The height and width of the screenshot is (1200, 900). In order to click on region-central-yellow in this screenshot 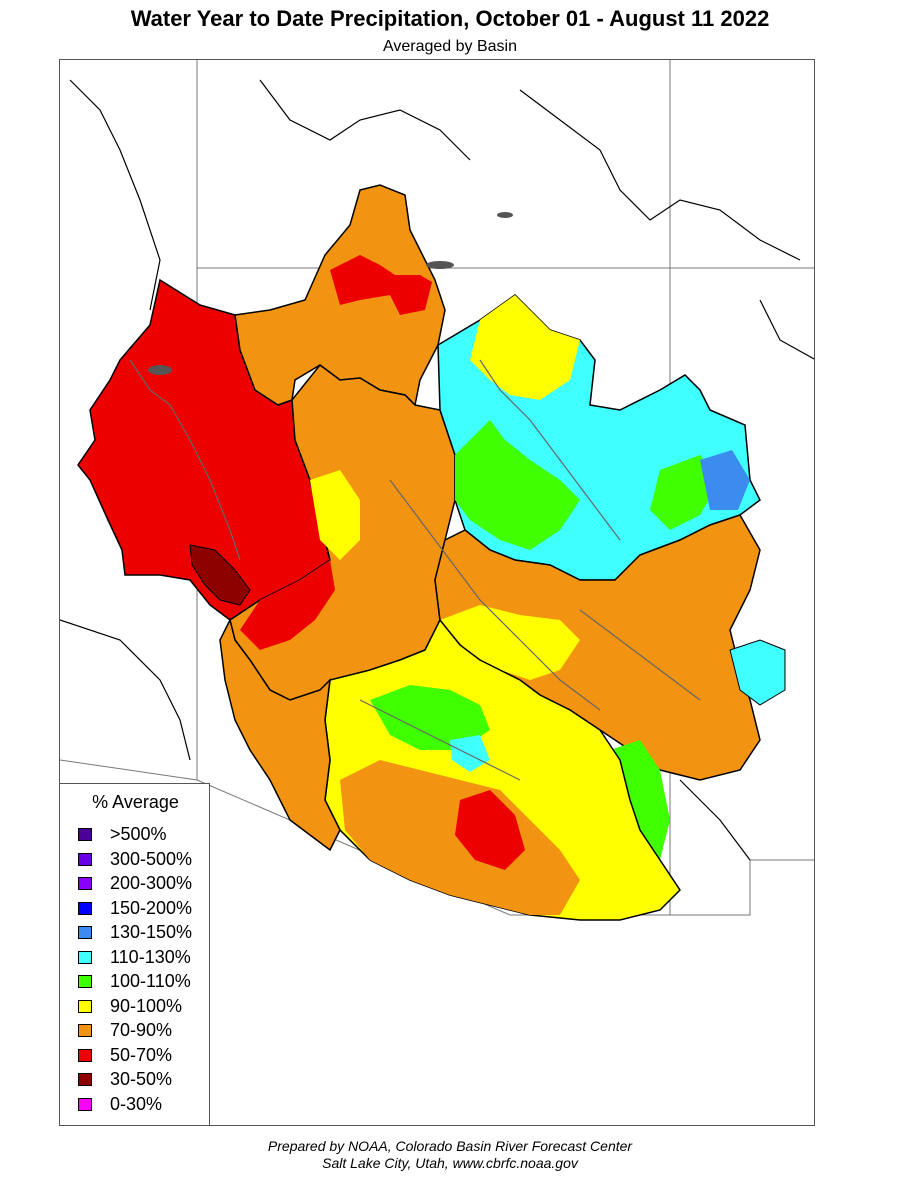, I will do `click(335, 515)`.